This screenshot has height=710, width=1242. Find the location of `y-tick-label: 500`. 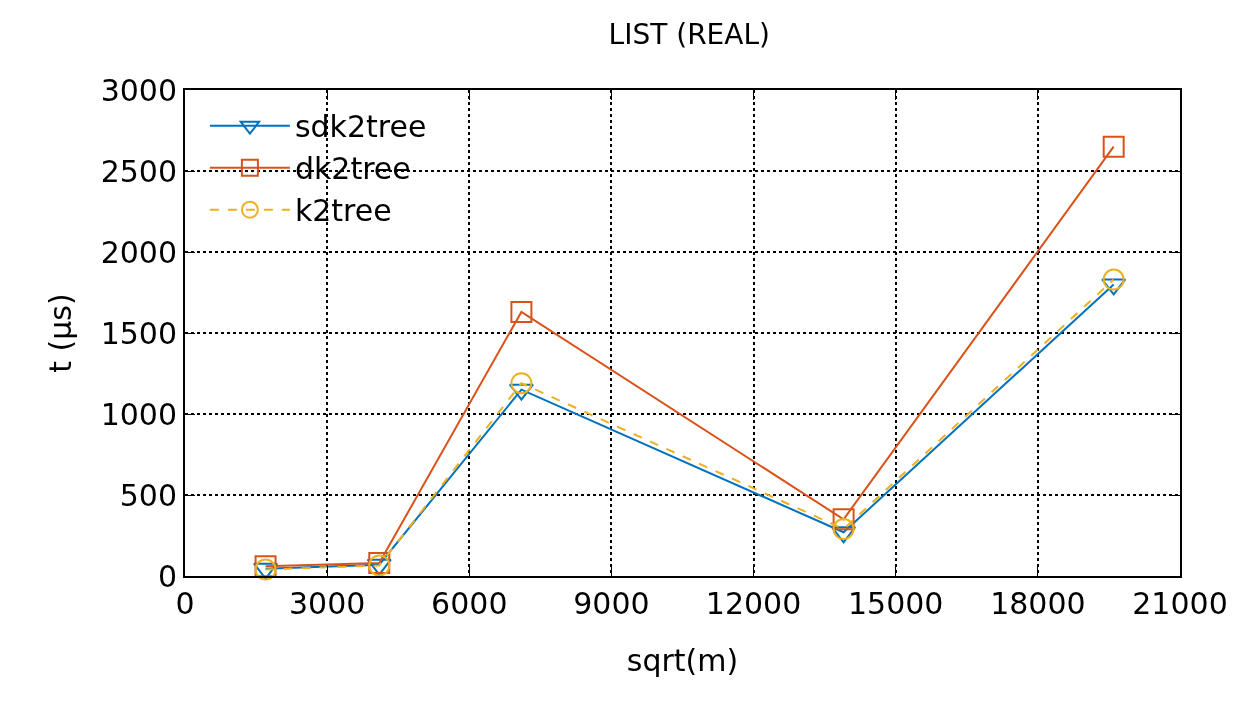

y-tick-label: 500 is located at coordinates (148, 495).